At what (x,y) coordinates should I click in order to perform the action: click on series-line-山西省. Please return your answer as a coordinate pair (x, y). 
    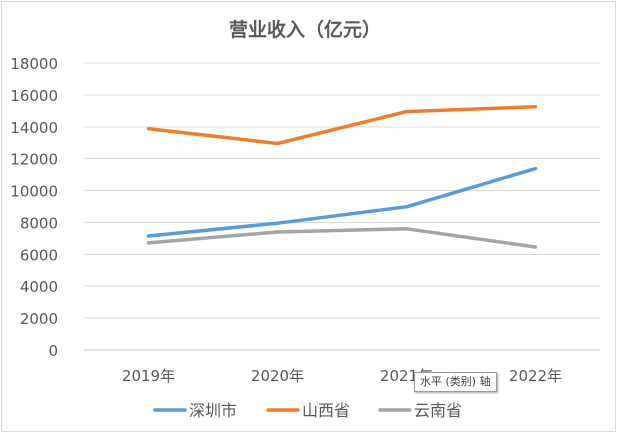
    Looking at the image, I should click on (342, 125).